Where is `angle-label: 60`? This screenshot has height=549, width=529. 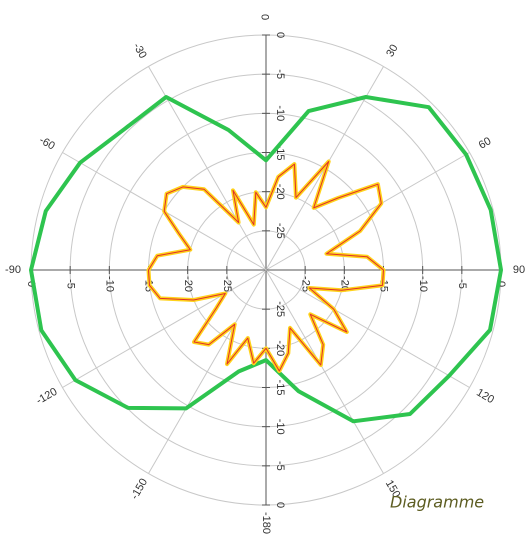
angle-label: 60 is located at coordinates (485, 143).